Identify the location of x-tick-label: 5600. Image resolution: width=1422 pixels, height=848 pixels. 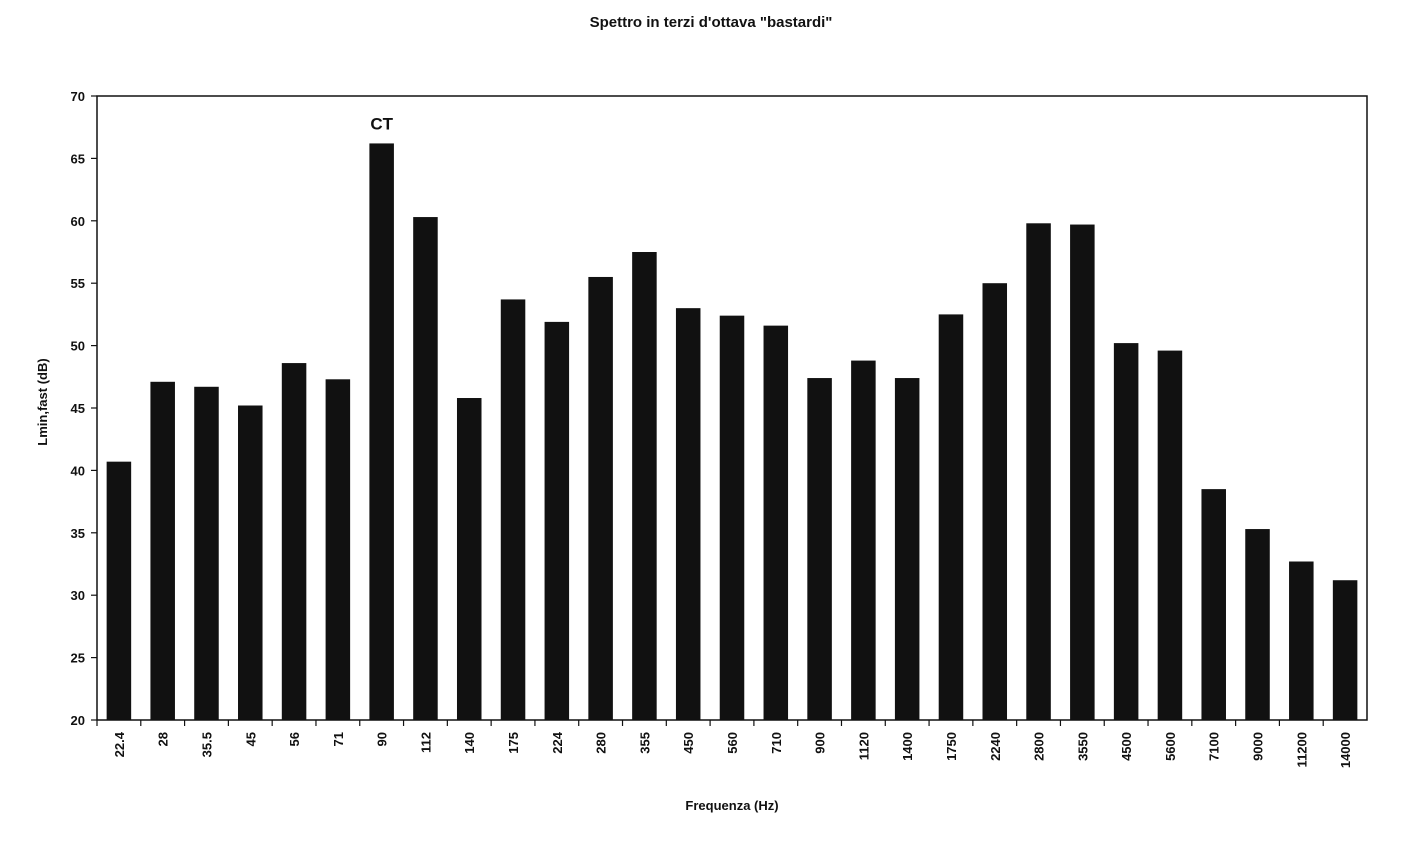
(1170, 746).